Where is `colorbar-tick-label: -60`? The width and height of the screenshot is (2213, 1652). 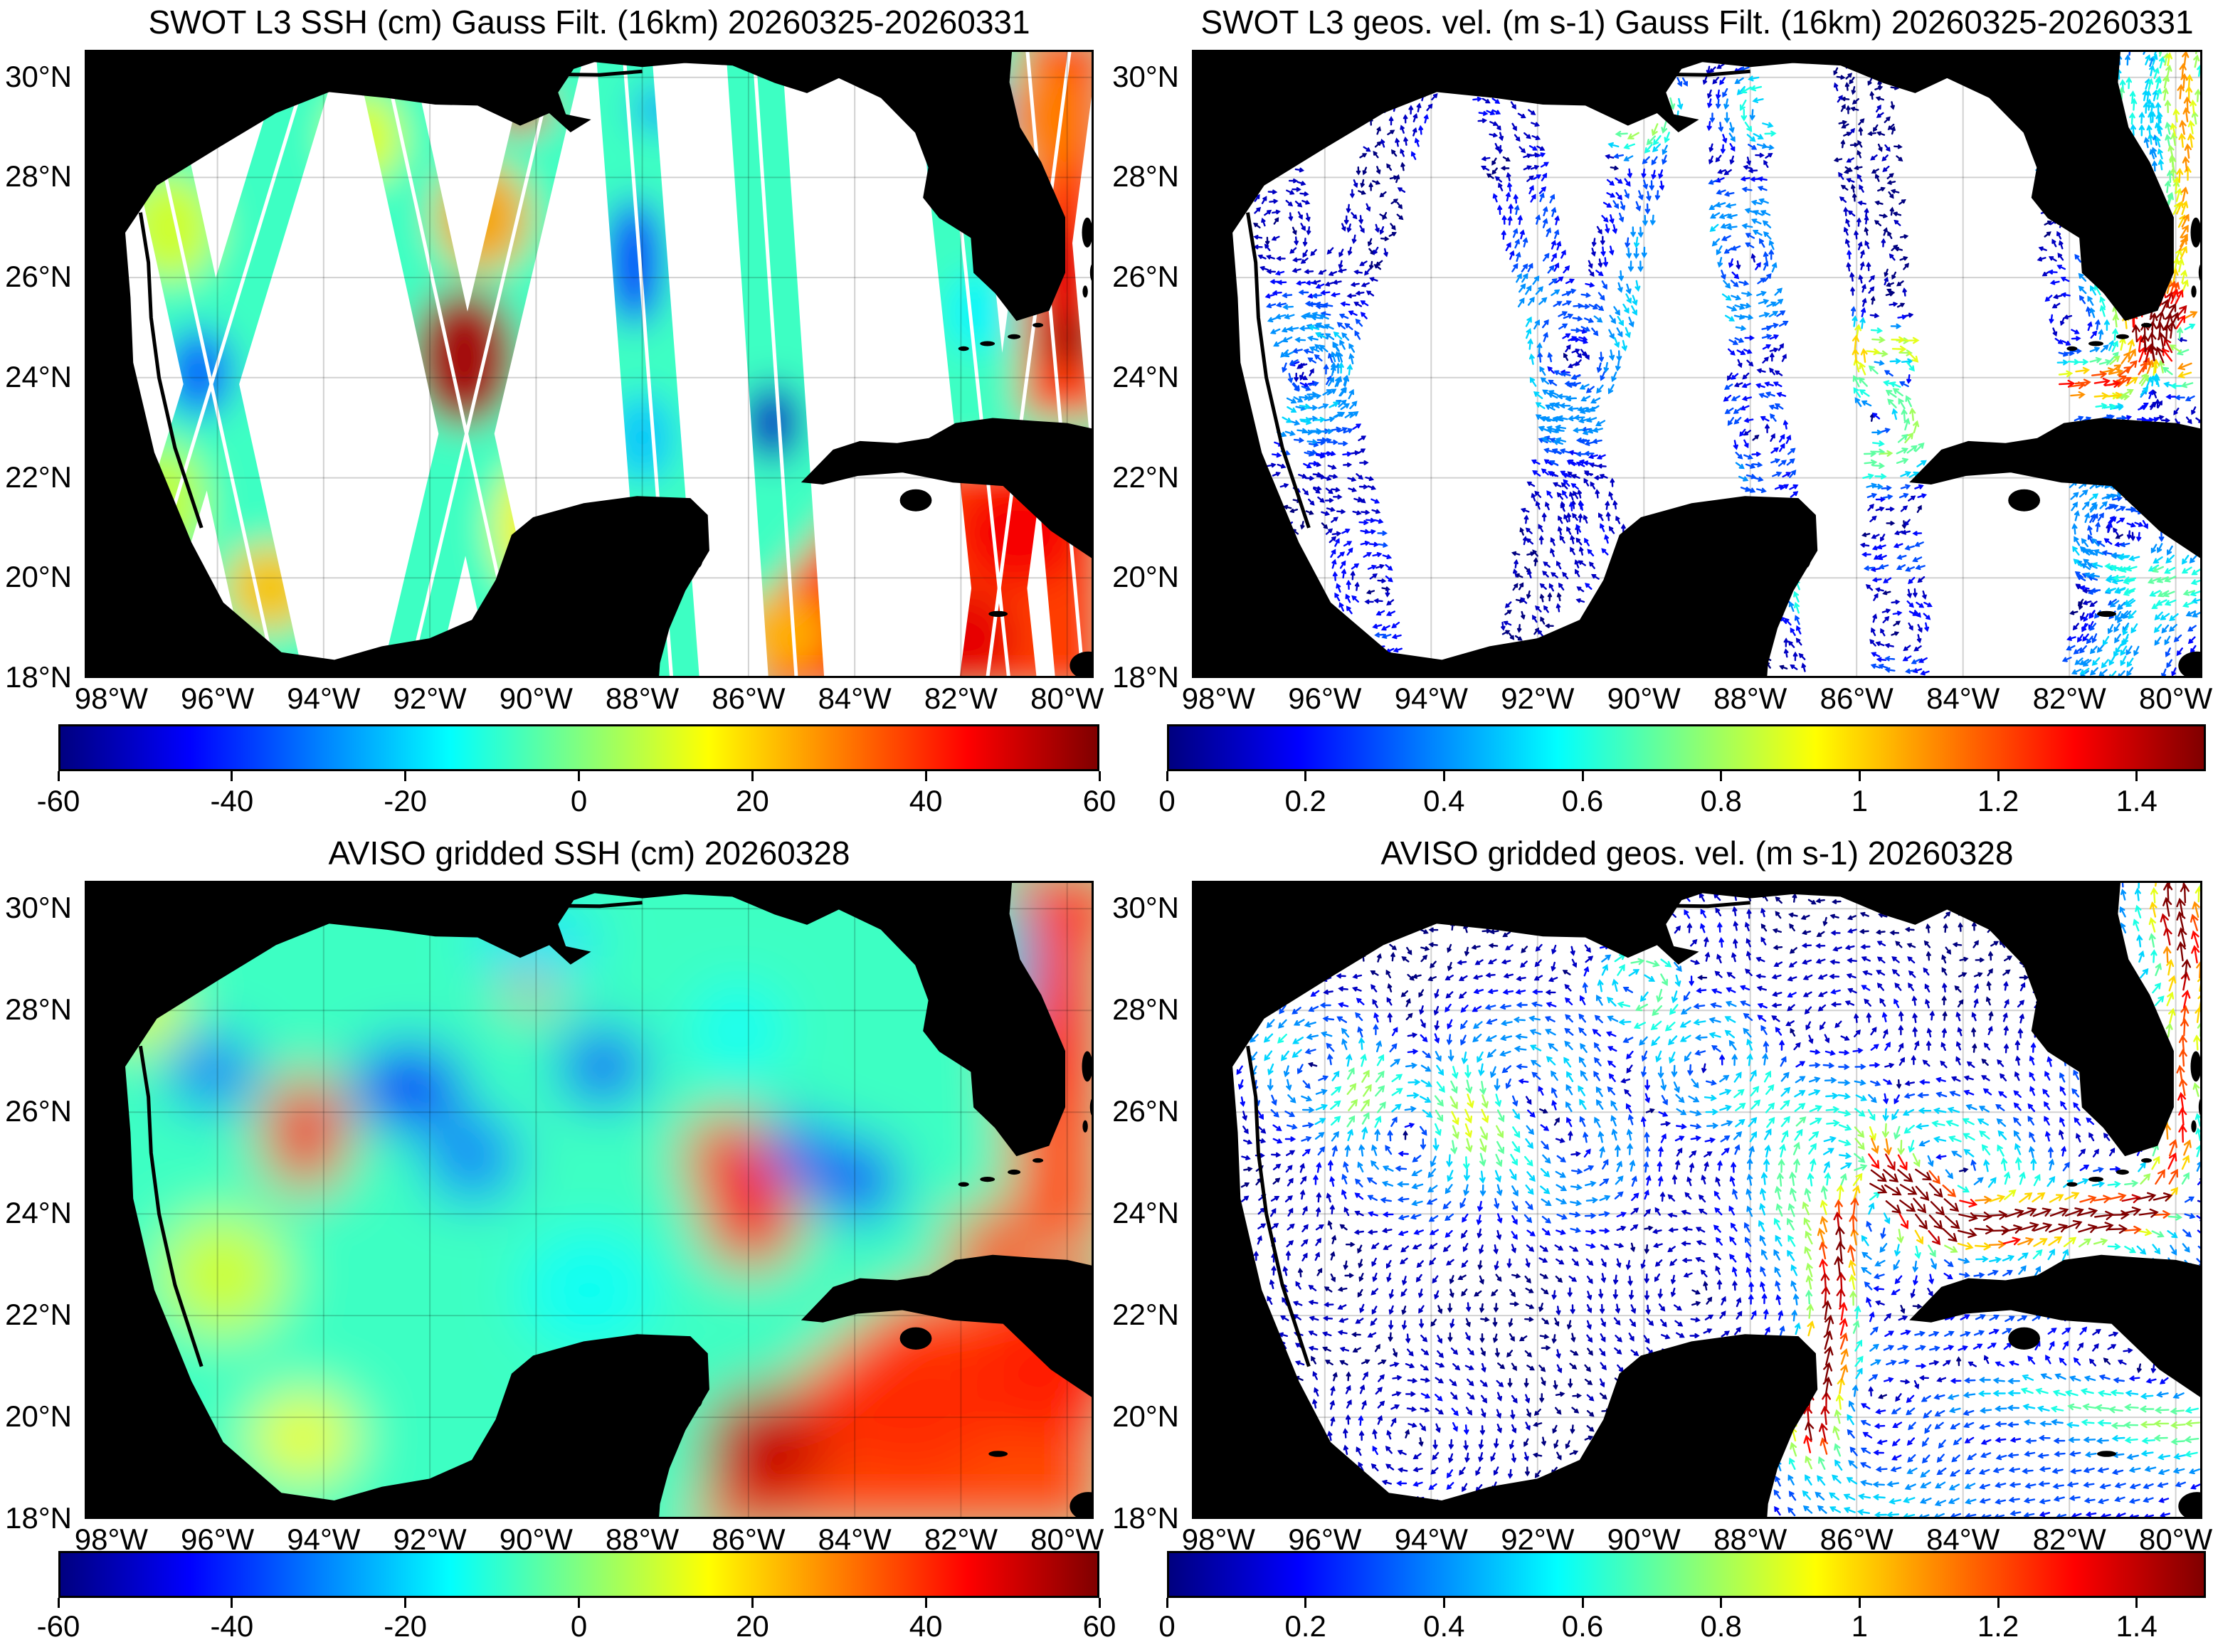 colorbar-tick-label: -60 is located at coordinates (58, 1626).